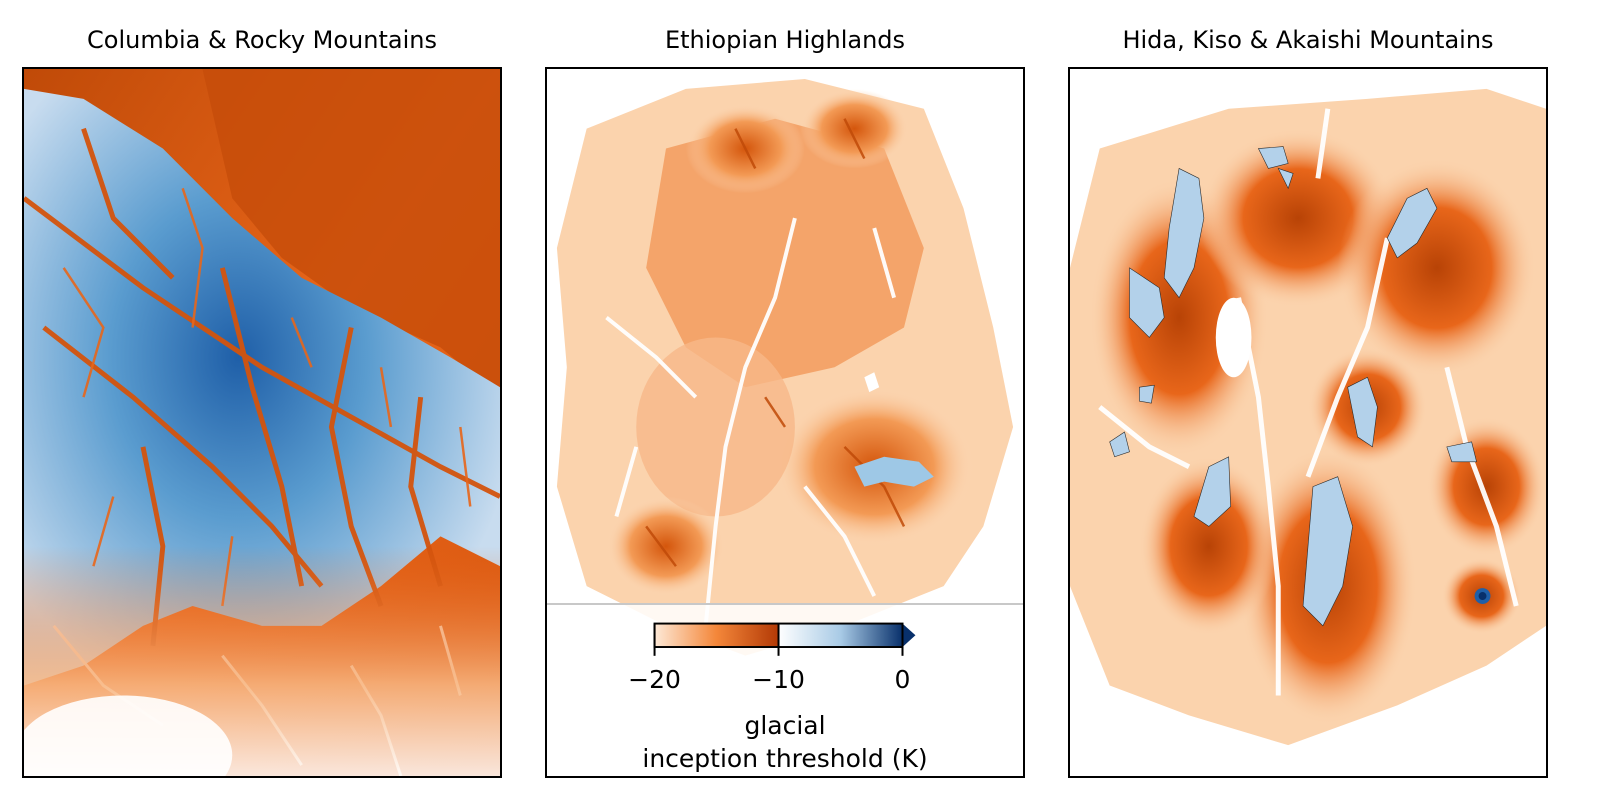  What do you see at coordinates (785, 725) in the screenshot?
I see `colorbar-label-line1: glacial` at bounding box center [785, 725].